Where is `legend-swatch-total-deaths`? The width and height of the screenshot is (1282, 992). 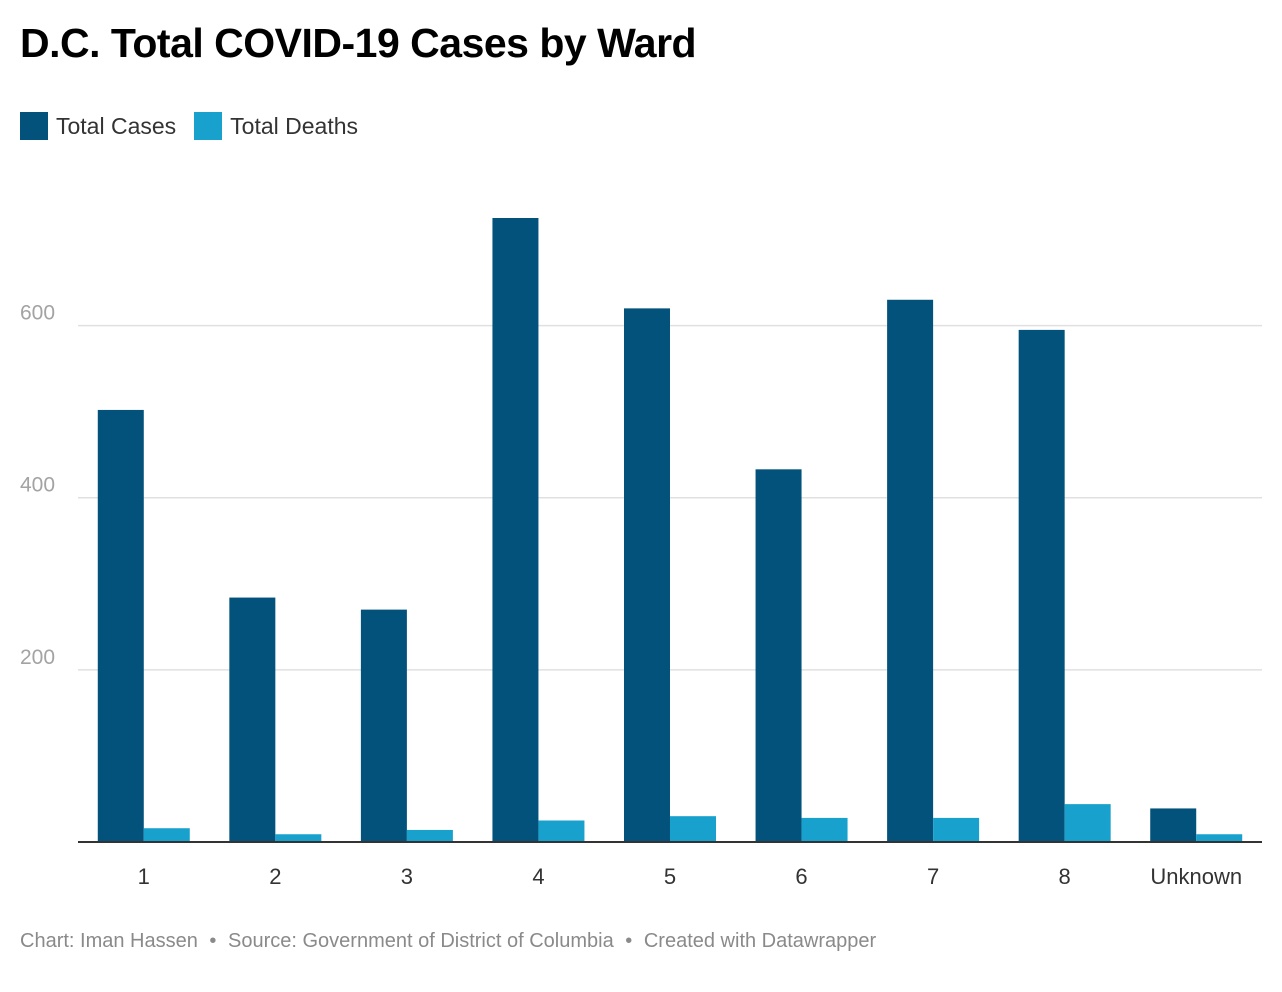 legend-swatch-total-deaths is located at coordinates (208, 126).